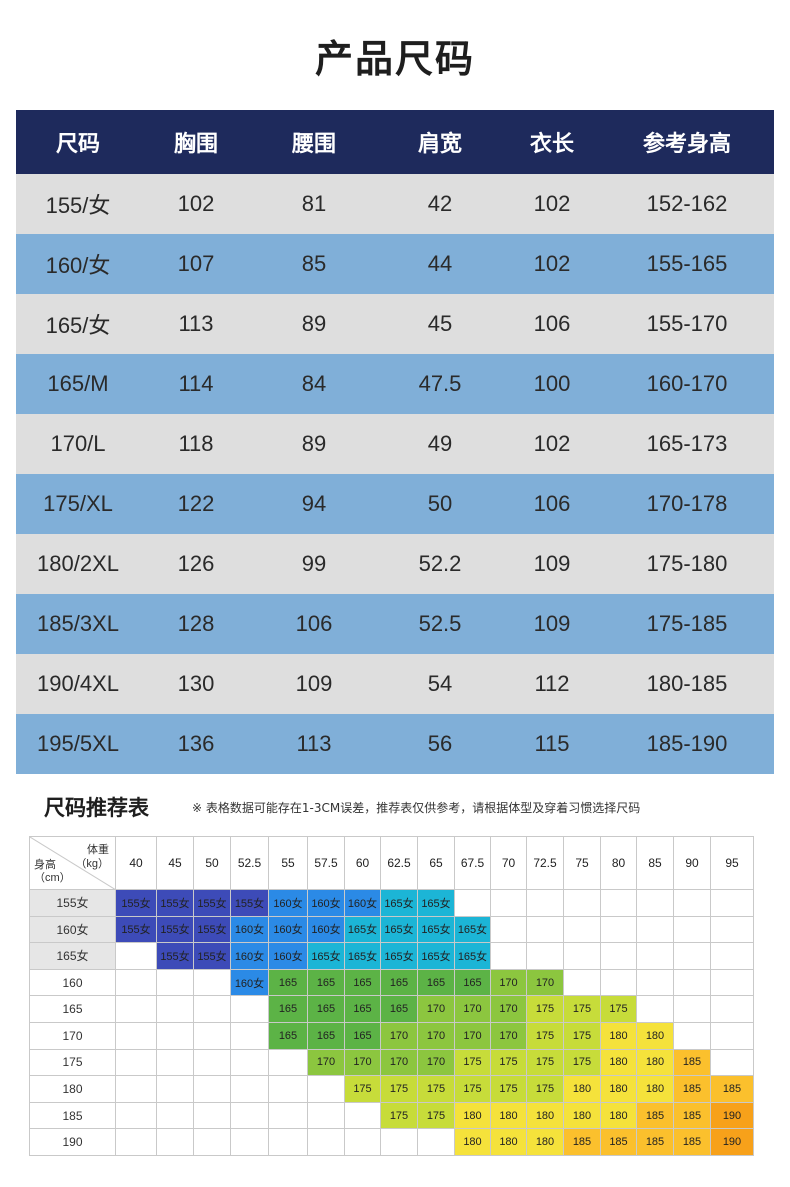 Image resolution: width=790 pixels, height=1187 pixels. I want to click on size-cell: 109, so click(314, 684).